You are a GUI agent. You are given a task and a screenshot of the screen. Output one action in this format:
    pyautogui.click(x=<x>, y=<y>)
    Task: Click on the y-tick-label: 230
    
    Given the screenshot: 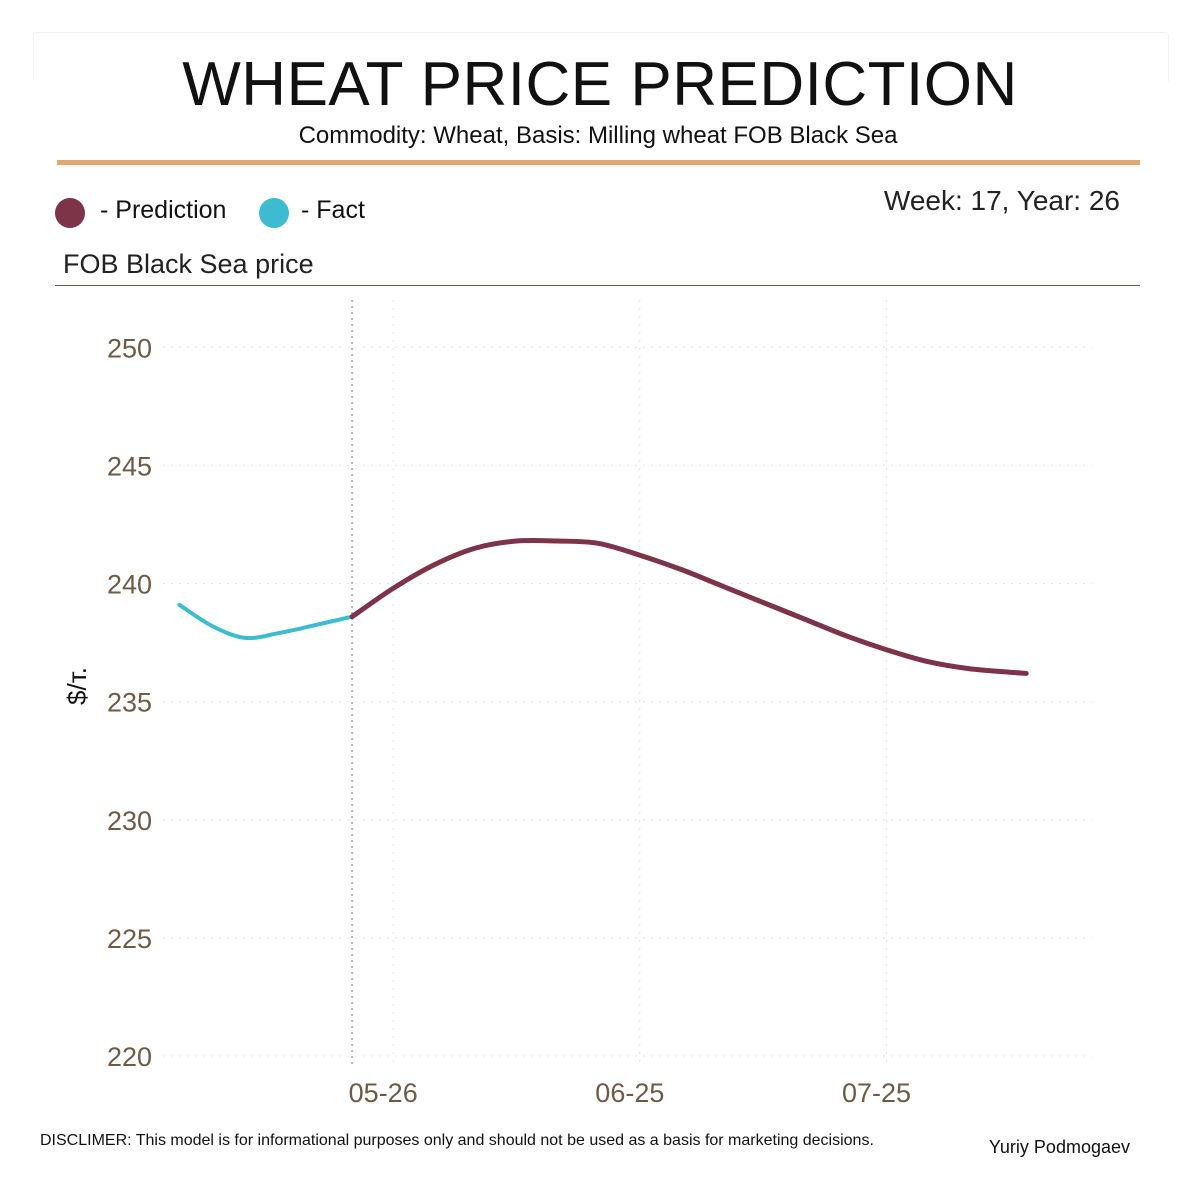 What is the action you would take?
    pyautogui.click(x=129, y=821)
    